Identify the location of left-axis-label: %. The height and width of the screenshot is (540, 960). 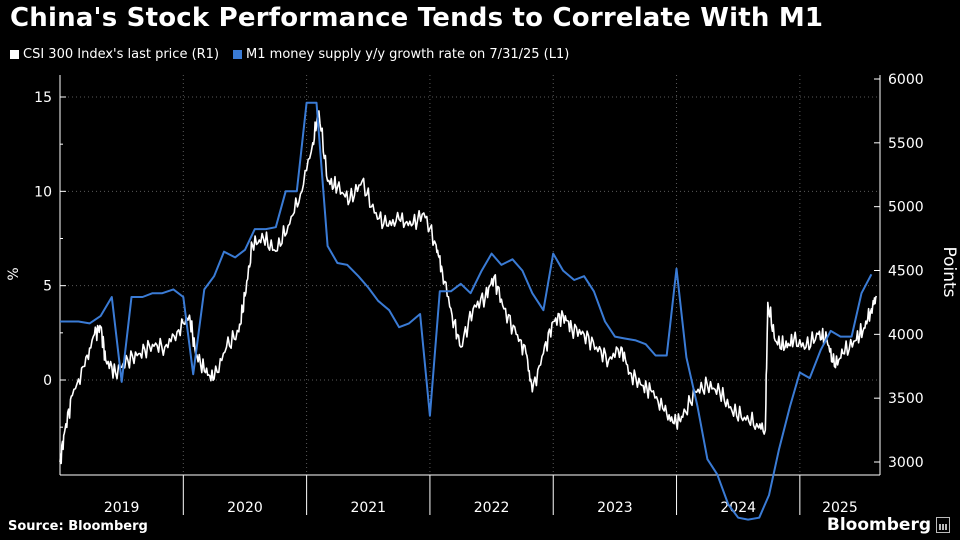
(14, 273).